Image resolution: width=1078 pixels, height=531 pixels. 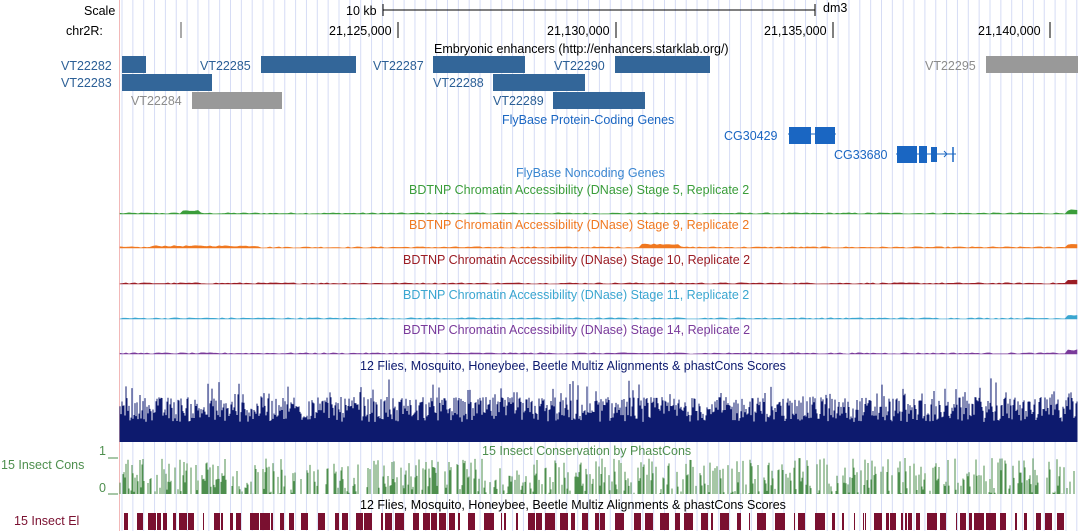 I want to click on enhancer-label: VT22284, so click(x=156, y=101).